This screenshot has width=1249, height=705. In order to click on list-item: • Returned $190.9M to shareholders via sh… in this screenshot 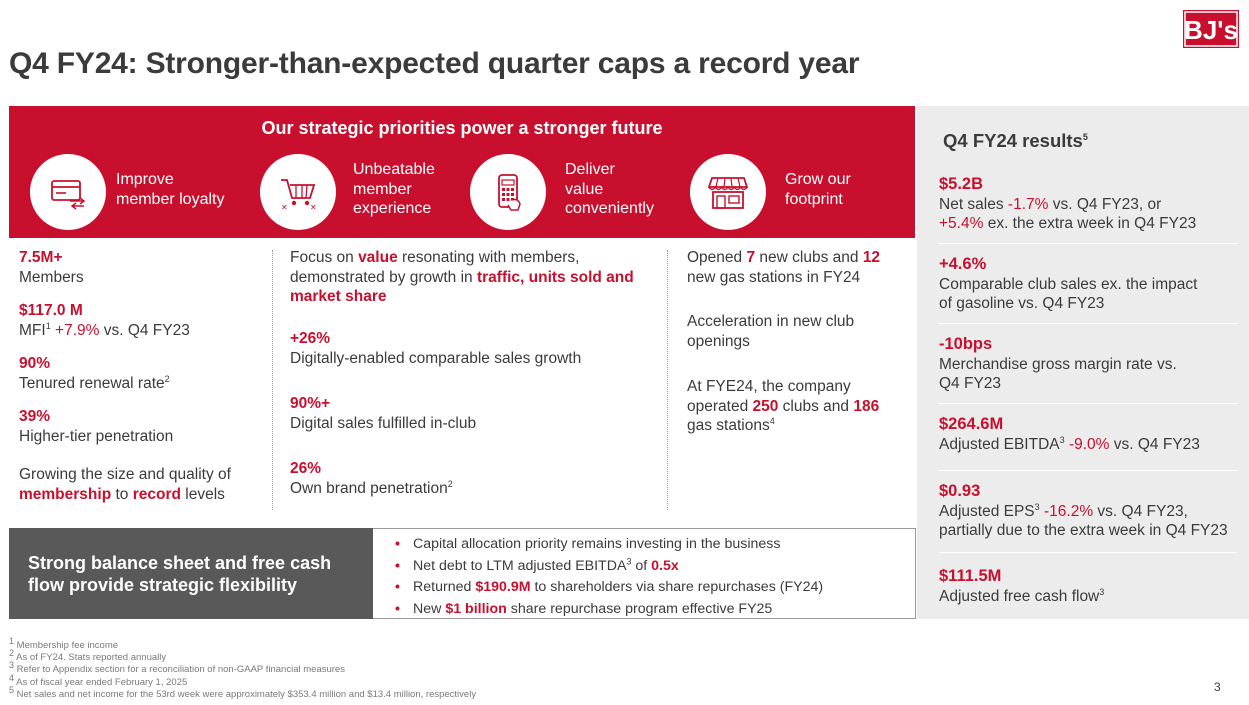, I will do `click(609, 587)`.